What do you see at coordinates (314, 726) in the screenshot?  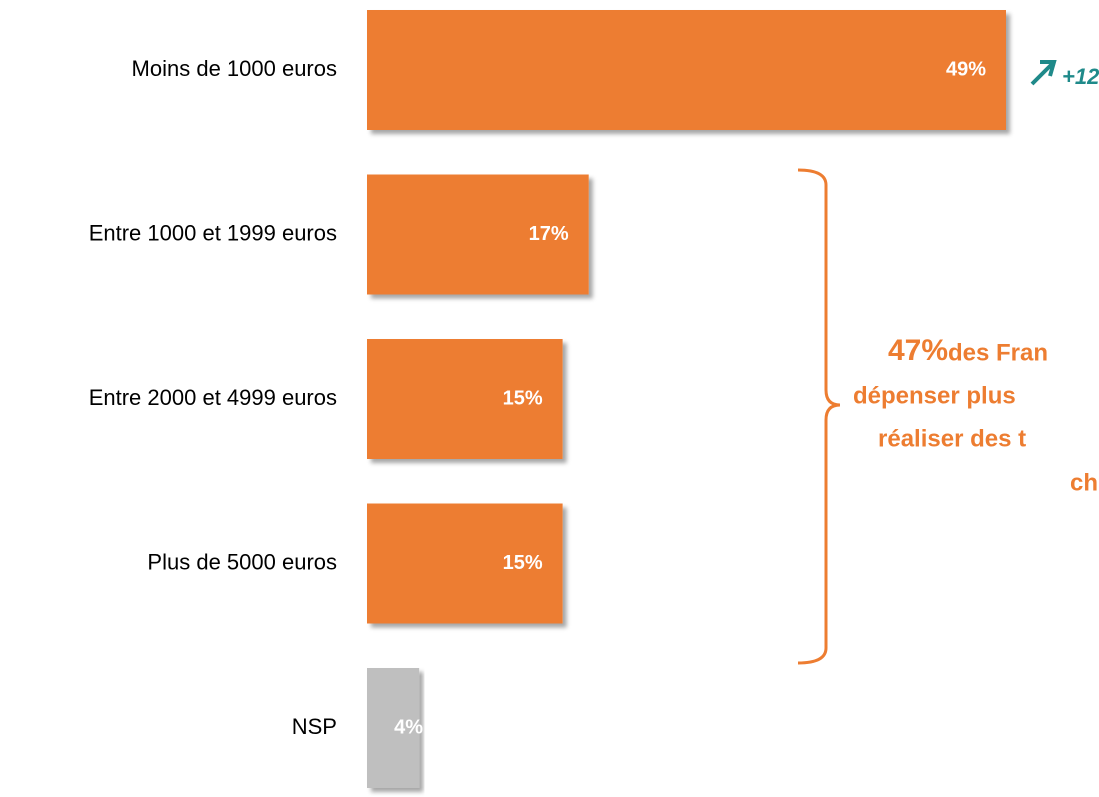 I see `category-label: NSP` at bounding box center [314, 726].